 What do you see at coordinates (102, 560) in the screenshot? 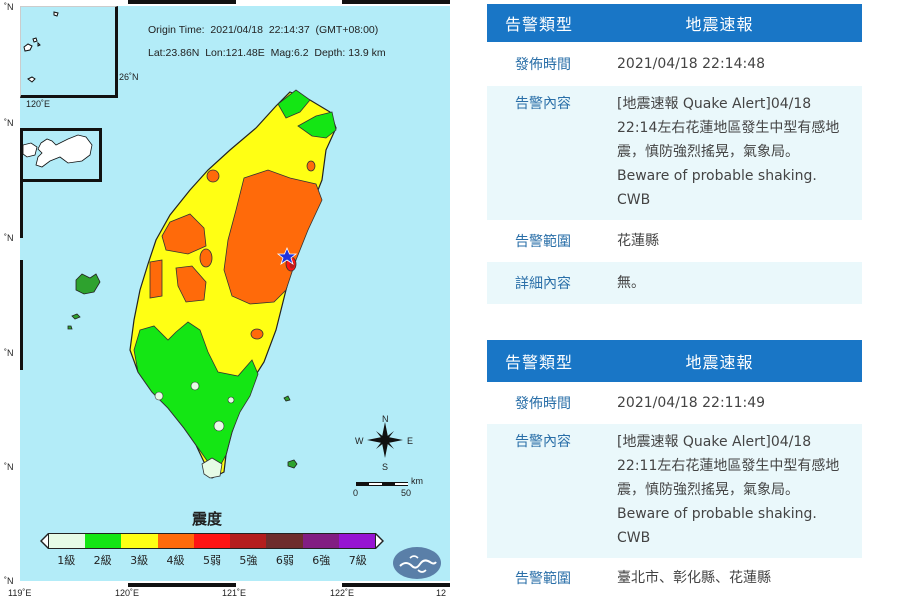
I see `legend-label: 2級` at bounding box center [102, 560].